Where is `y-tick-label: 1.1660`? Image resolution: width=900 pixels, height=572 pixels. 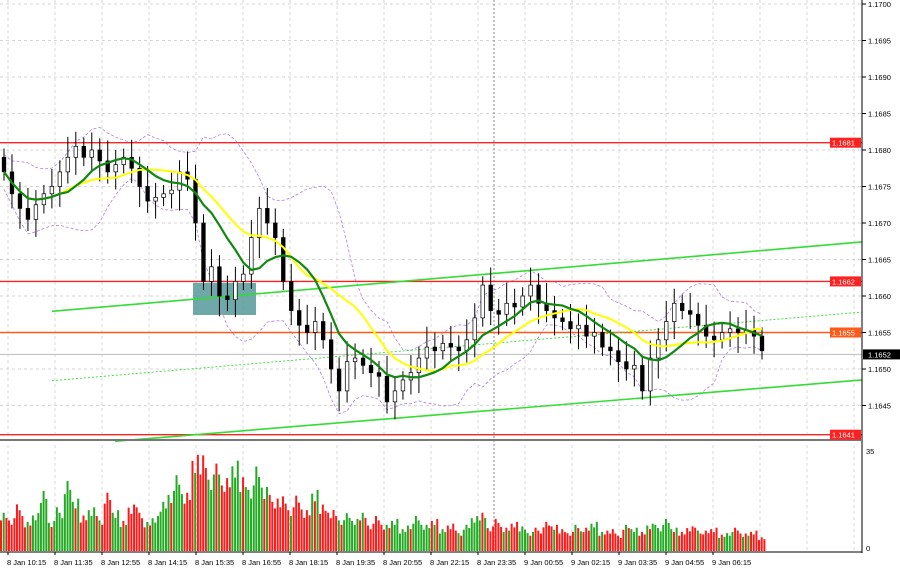
y-tick-label: 1.1660 is located at coordinates (879, 296).